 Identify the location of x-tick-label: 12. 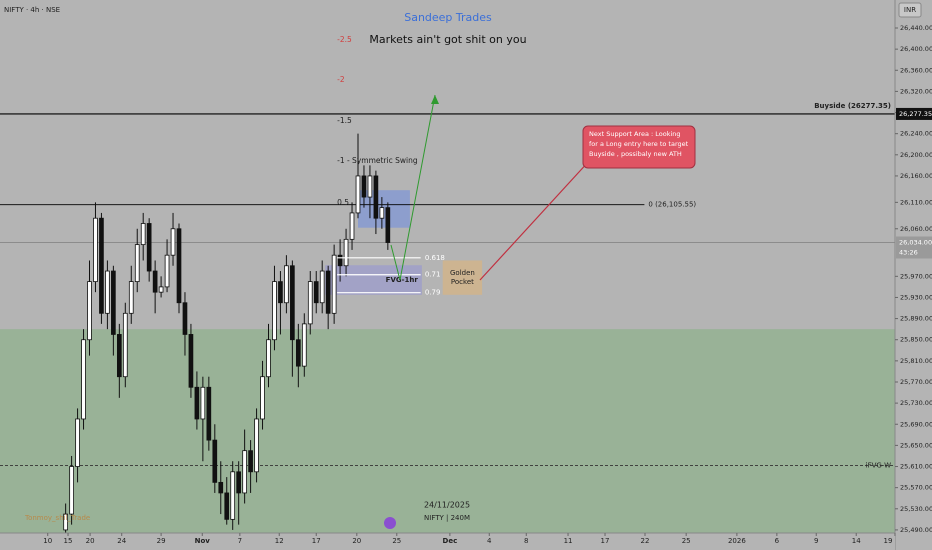
(279, 541).